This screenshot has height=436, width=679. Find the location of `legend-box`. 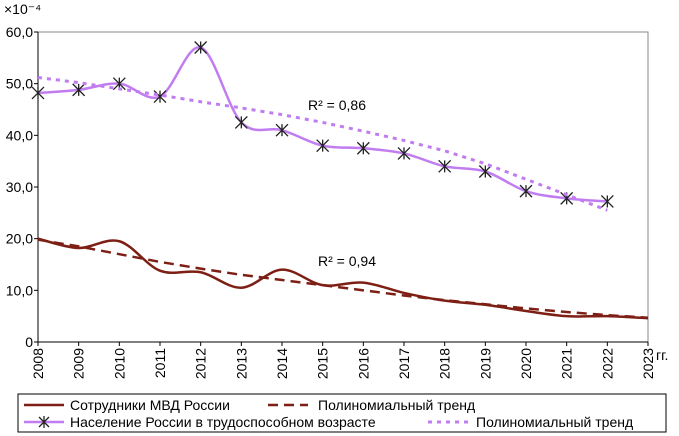

legend-box is located at coordinates (342, 413).